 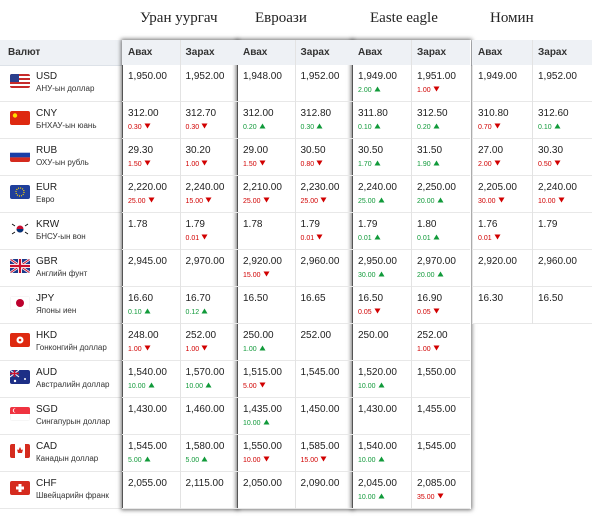 I want to click on sell-rate: 1.79, so click(x=548, y=224).